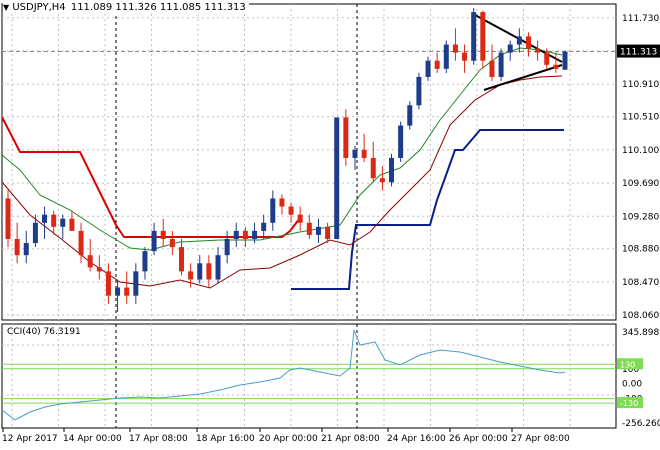 The width and height of the screenshot is (660, 450). I want to click on time-label: 21 Apr 08:00, so click(350, 439).